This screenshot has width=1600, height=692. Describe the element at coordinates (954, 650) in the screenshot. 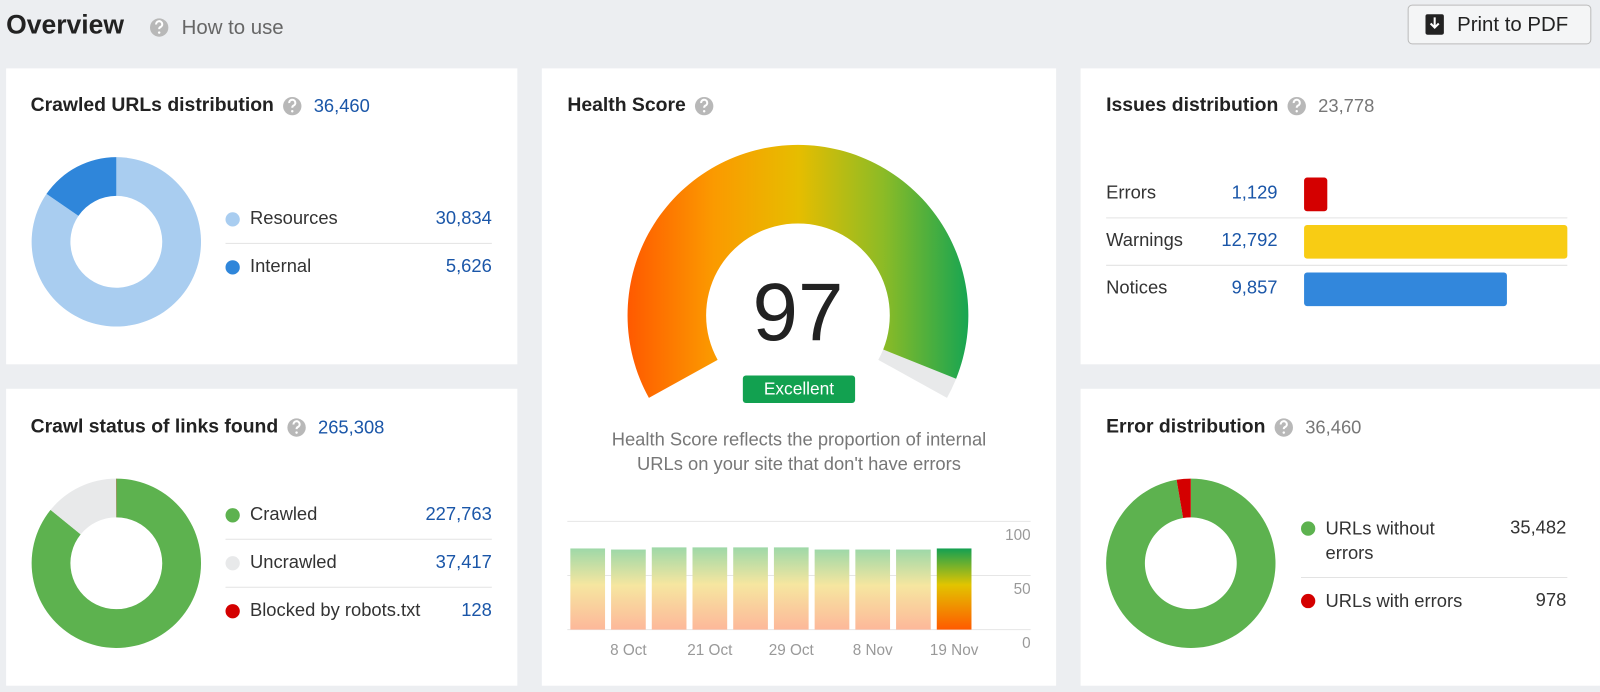

I see `x-tick-label: 19 Nov` at that location.